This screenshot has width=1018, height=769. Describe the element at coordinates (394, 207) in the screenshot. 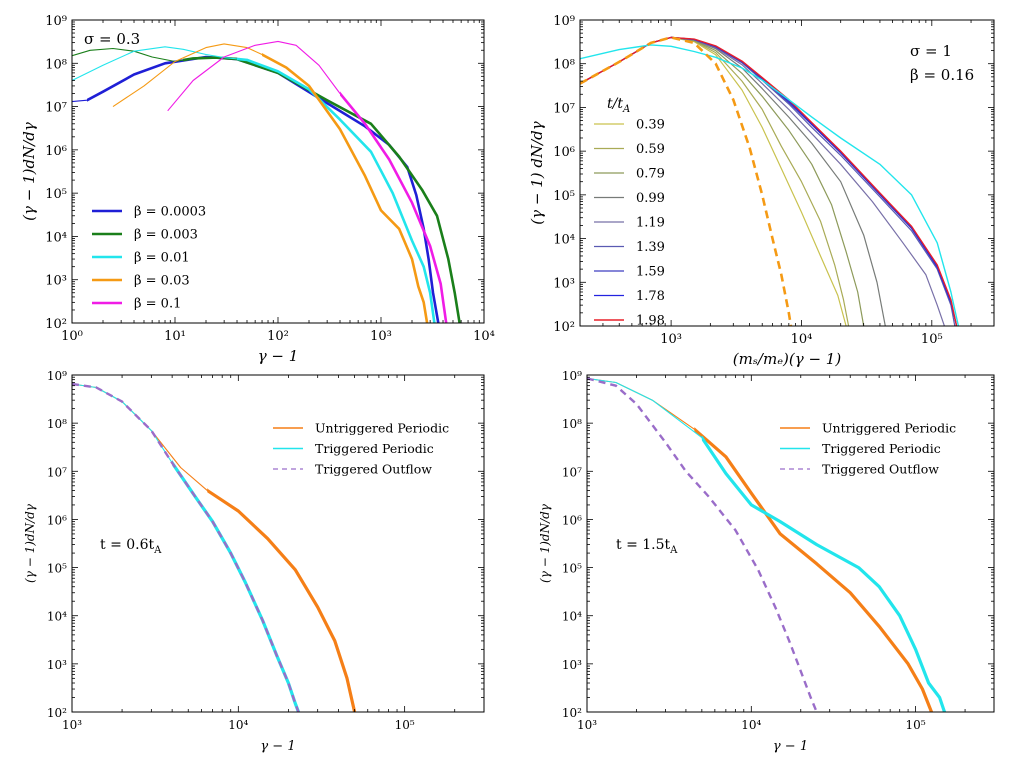

I see `series-line--0.1` at that location.